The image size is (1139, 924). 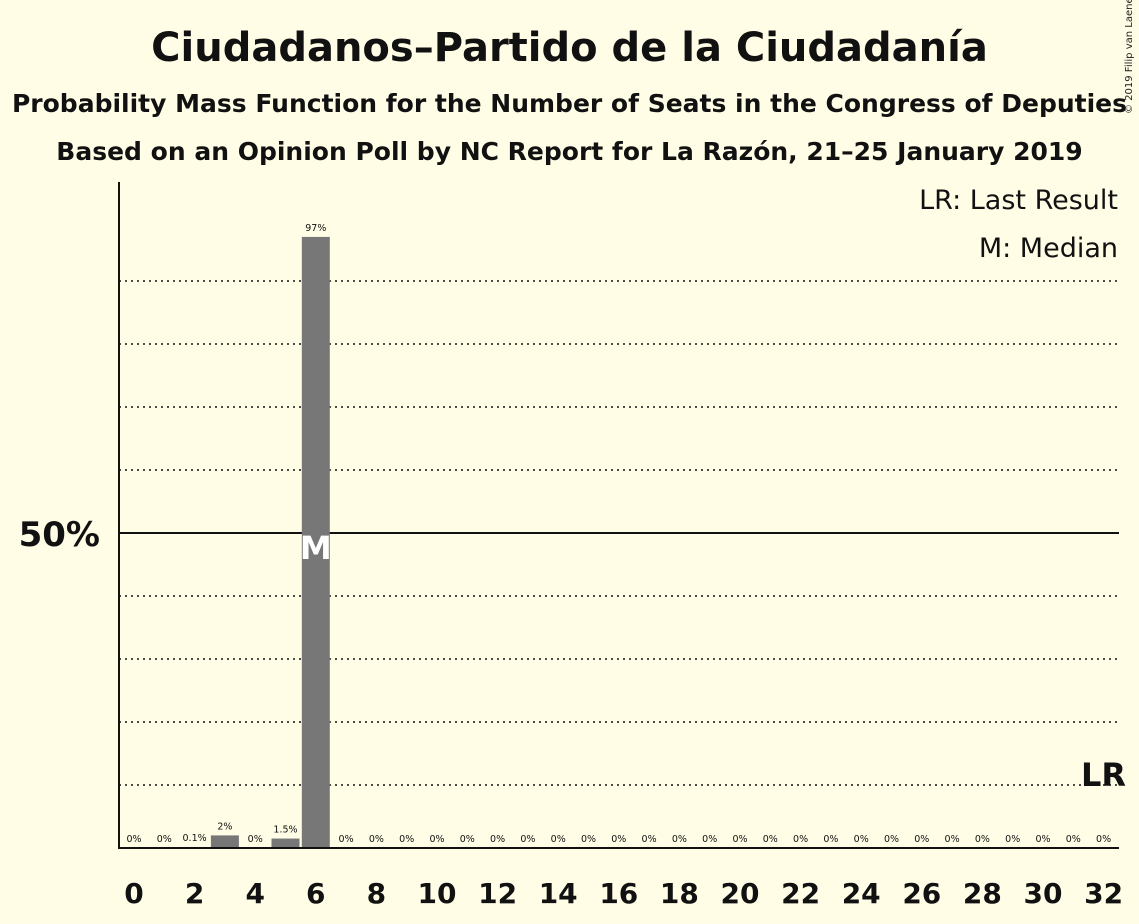 I want to click on x-tick-label-22: 22, so click(x=800, y=893).